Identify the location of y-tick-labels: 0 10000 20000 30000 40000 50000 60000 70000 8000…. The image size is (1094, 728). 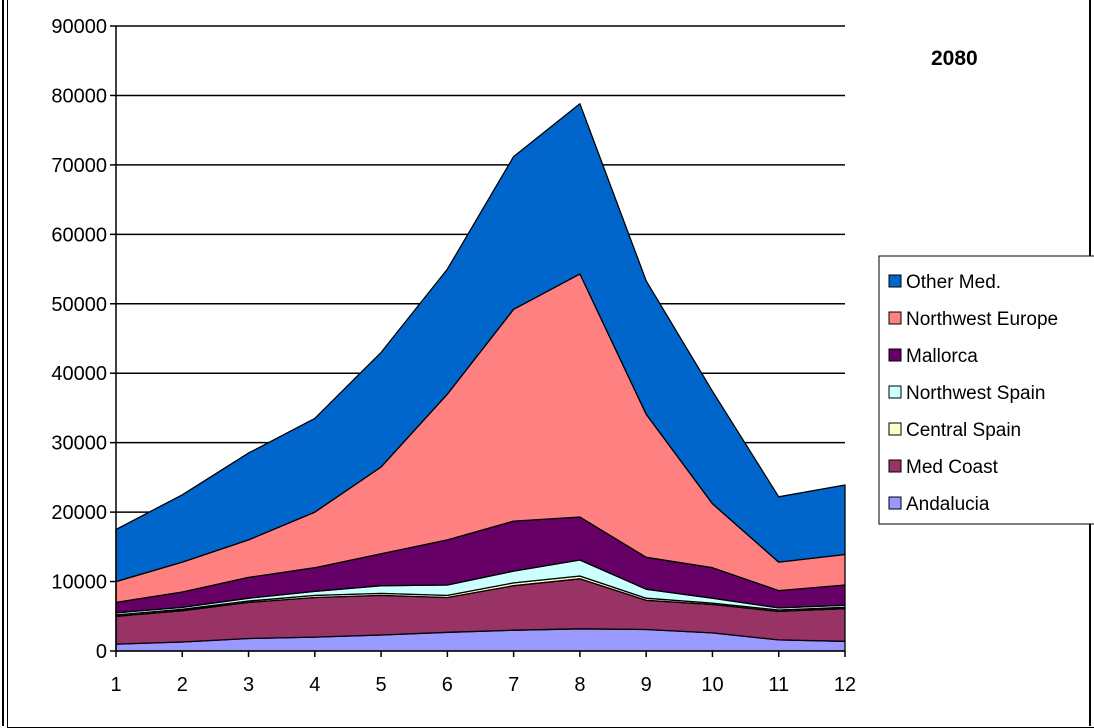
(79, 339).